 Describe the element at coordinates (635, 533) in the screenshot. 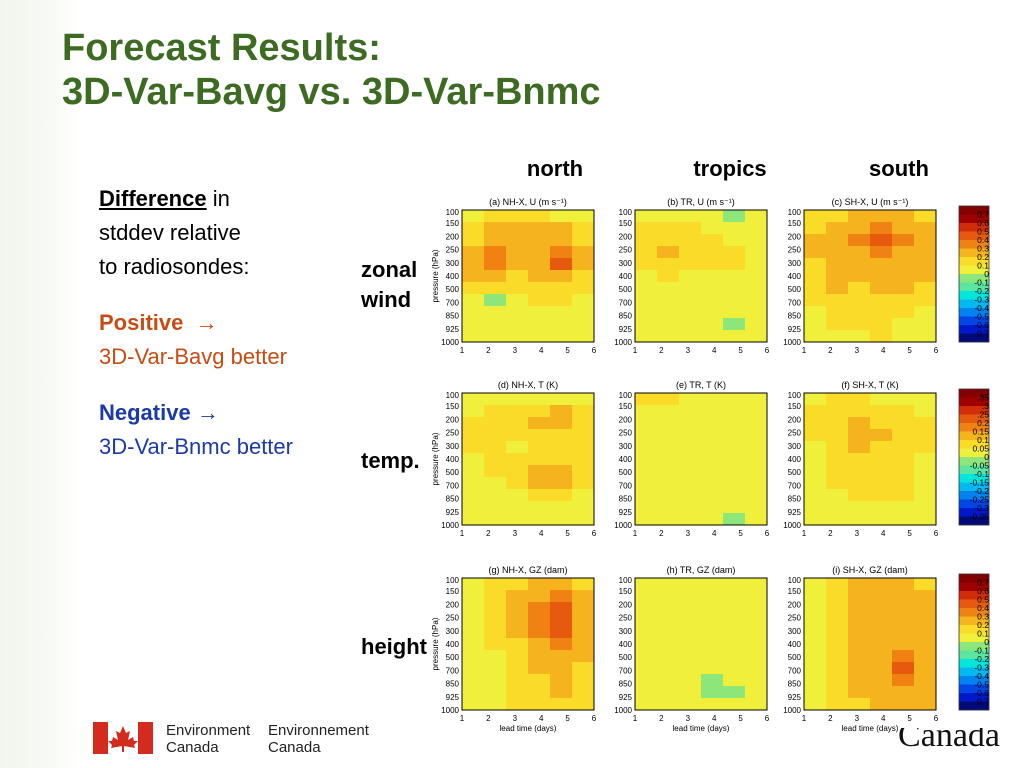

I see `x-tick-label: 1` at that location.